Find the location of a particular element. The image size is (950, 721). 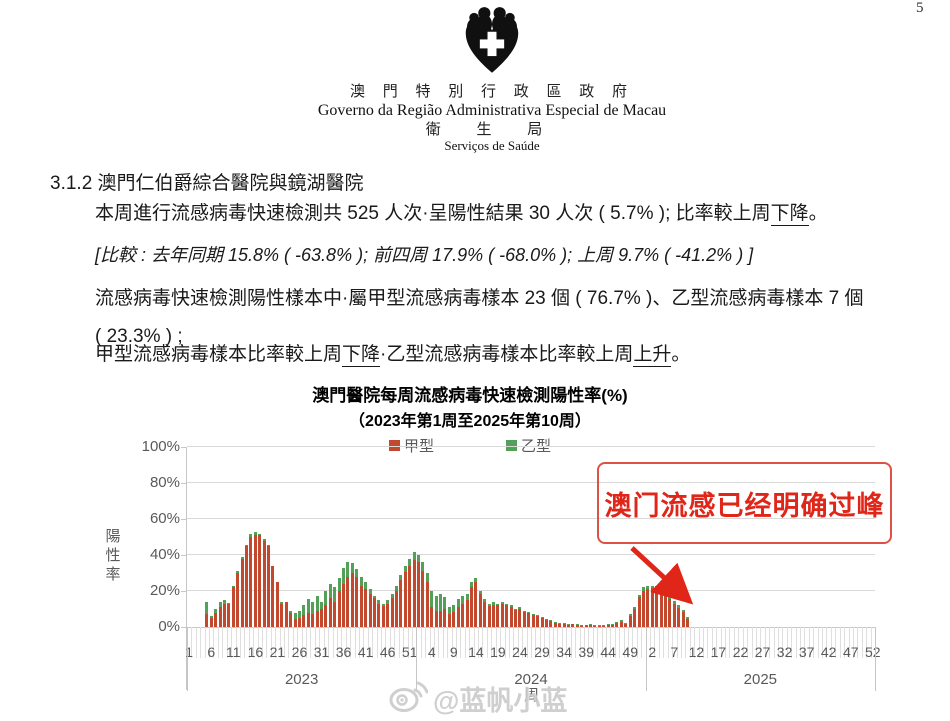

gridline is located at coordinates (531, 446).